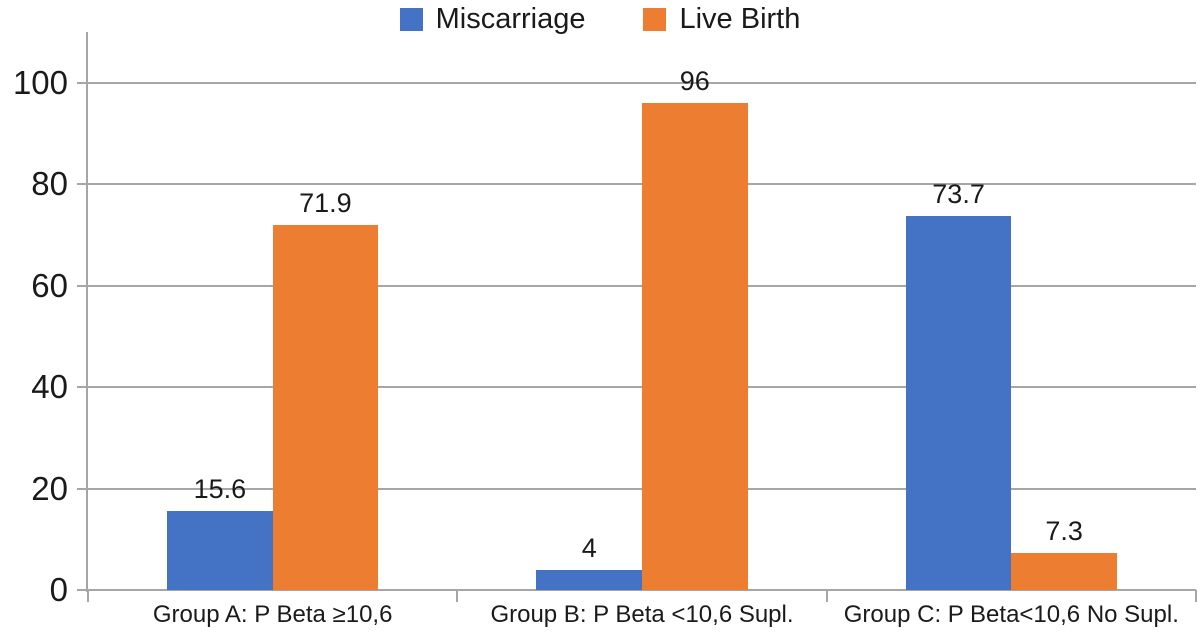 Image resolution: width=1200 pixels, height=642 pixels. I want to click on y-tick-label: 80, so click(49, 184).